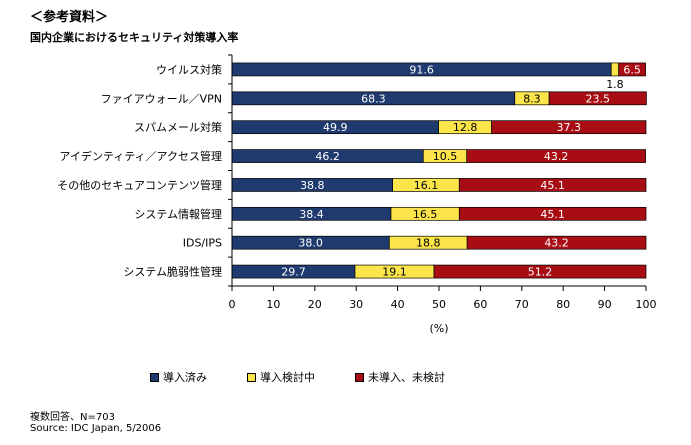  What do you see at coordinates (310, 243) in the screenshot?
I see `data-label: 38.0` at bounding box center [310, 243].